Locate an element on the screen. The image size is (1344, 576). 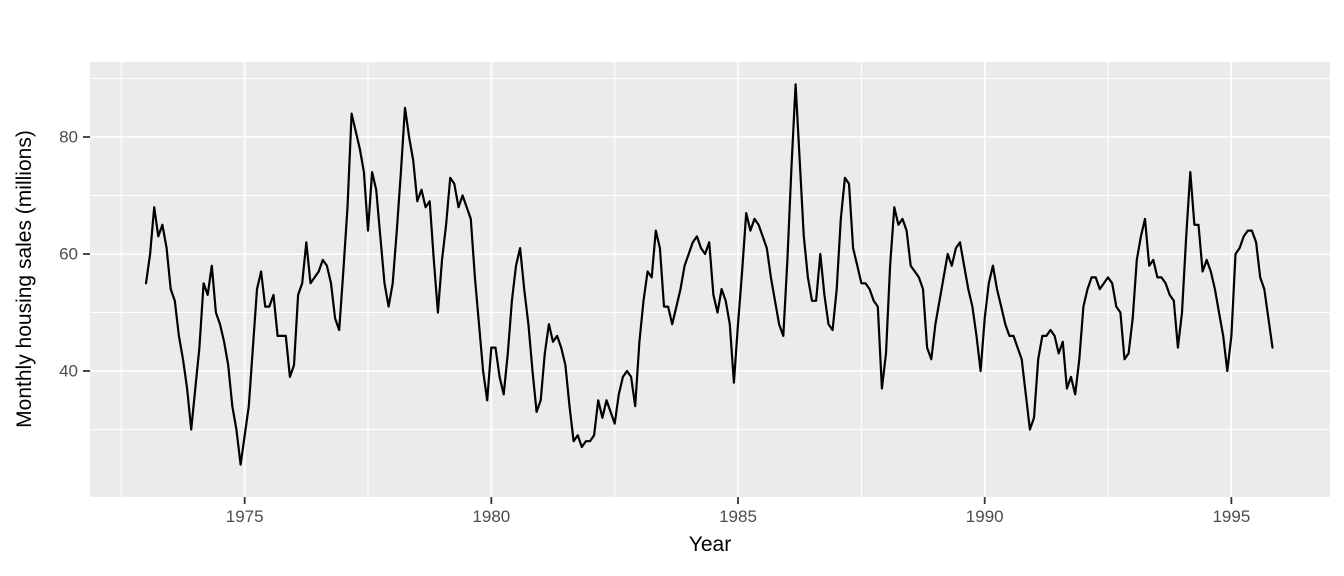
y-axis-tick-label: 40 is located at coordinates (68, 371).